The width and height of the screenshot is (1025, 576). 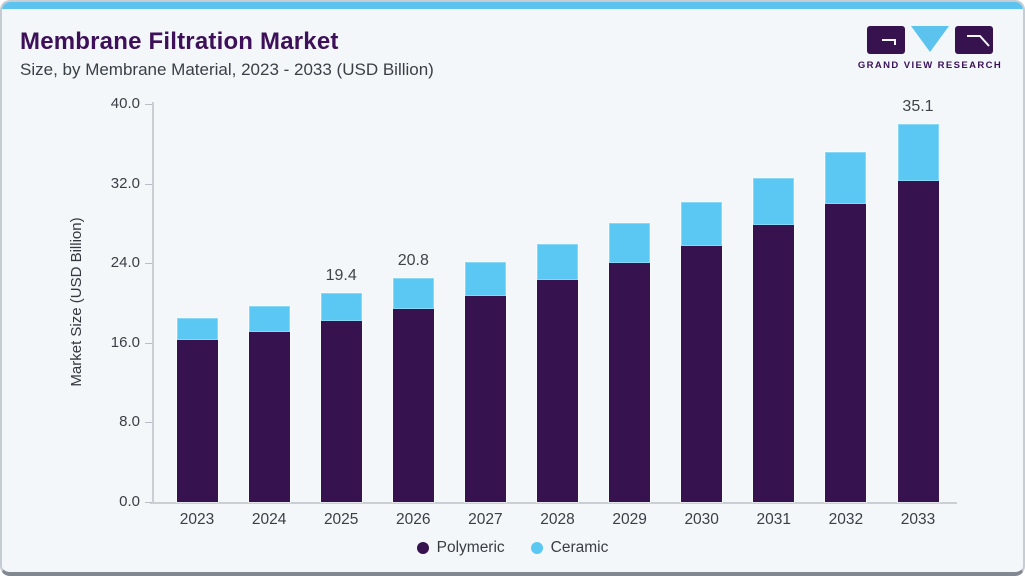 I want to click on bar-segment-polymeric-2030, so click(x=702, y=373).